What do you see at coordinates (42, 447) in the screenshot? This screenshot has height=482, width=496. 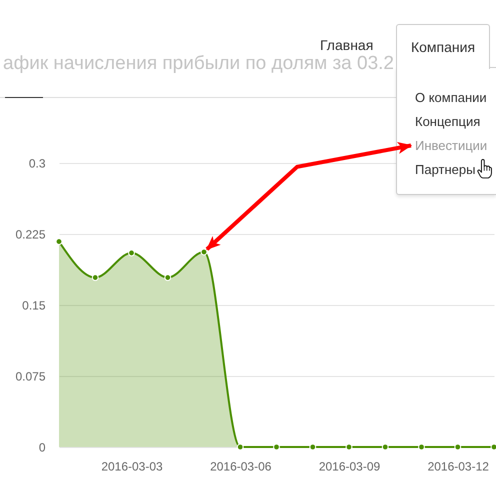 I see `y-tick-label: 0` at bounding box center [42, 447].